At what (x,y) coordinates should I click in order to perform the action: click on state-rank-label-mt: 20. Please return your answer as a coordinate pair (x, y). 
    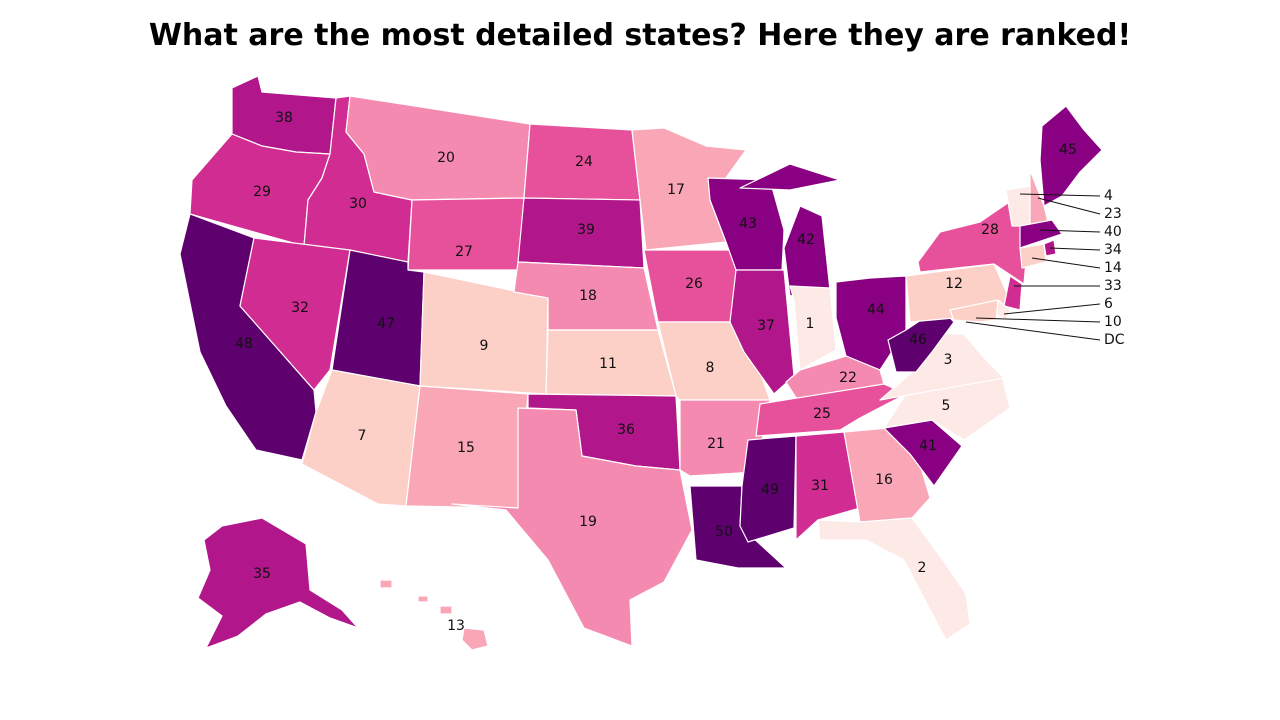
    Looking at the image, I should click on (446, 158).